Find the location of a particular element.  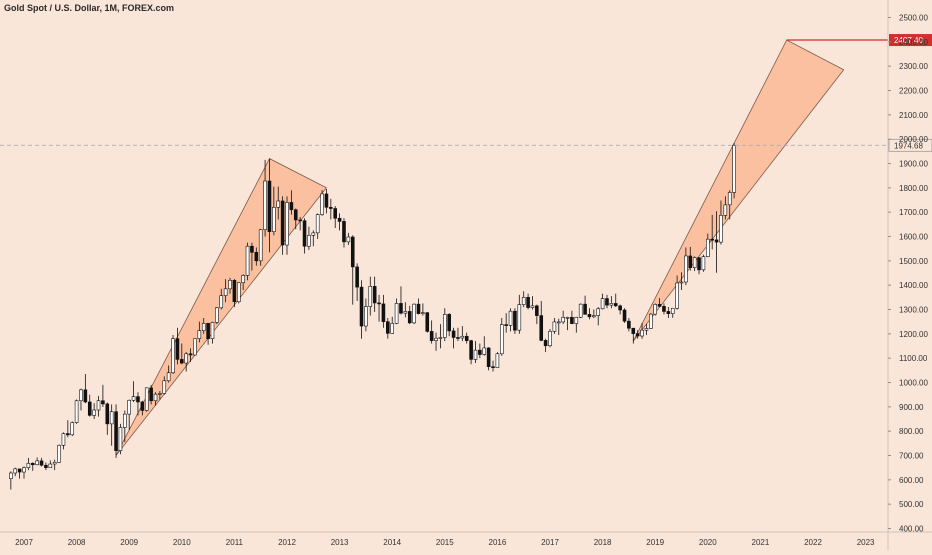

y-tick-label: 700.00 is located at coordinates (911, 456).